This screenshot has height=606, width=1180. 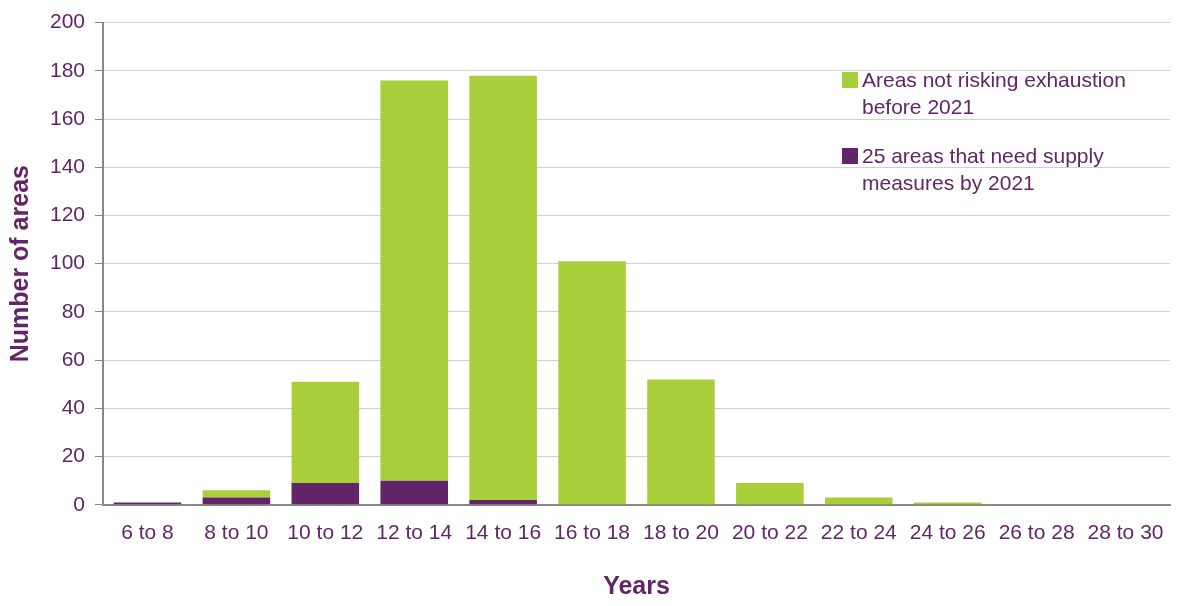 I want to click on x-tick-label: 12 to 14, so click(x=414, y=532).